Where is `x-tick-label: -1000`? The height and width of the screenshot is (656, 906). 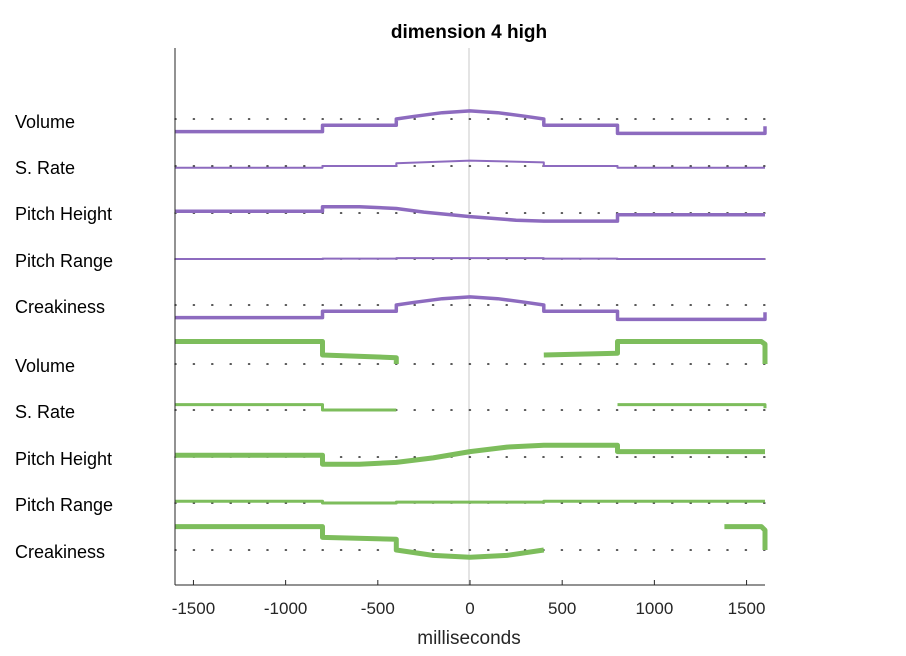
x-tick-label: -1000 is located at coordinates (285, 608).